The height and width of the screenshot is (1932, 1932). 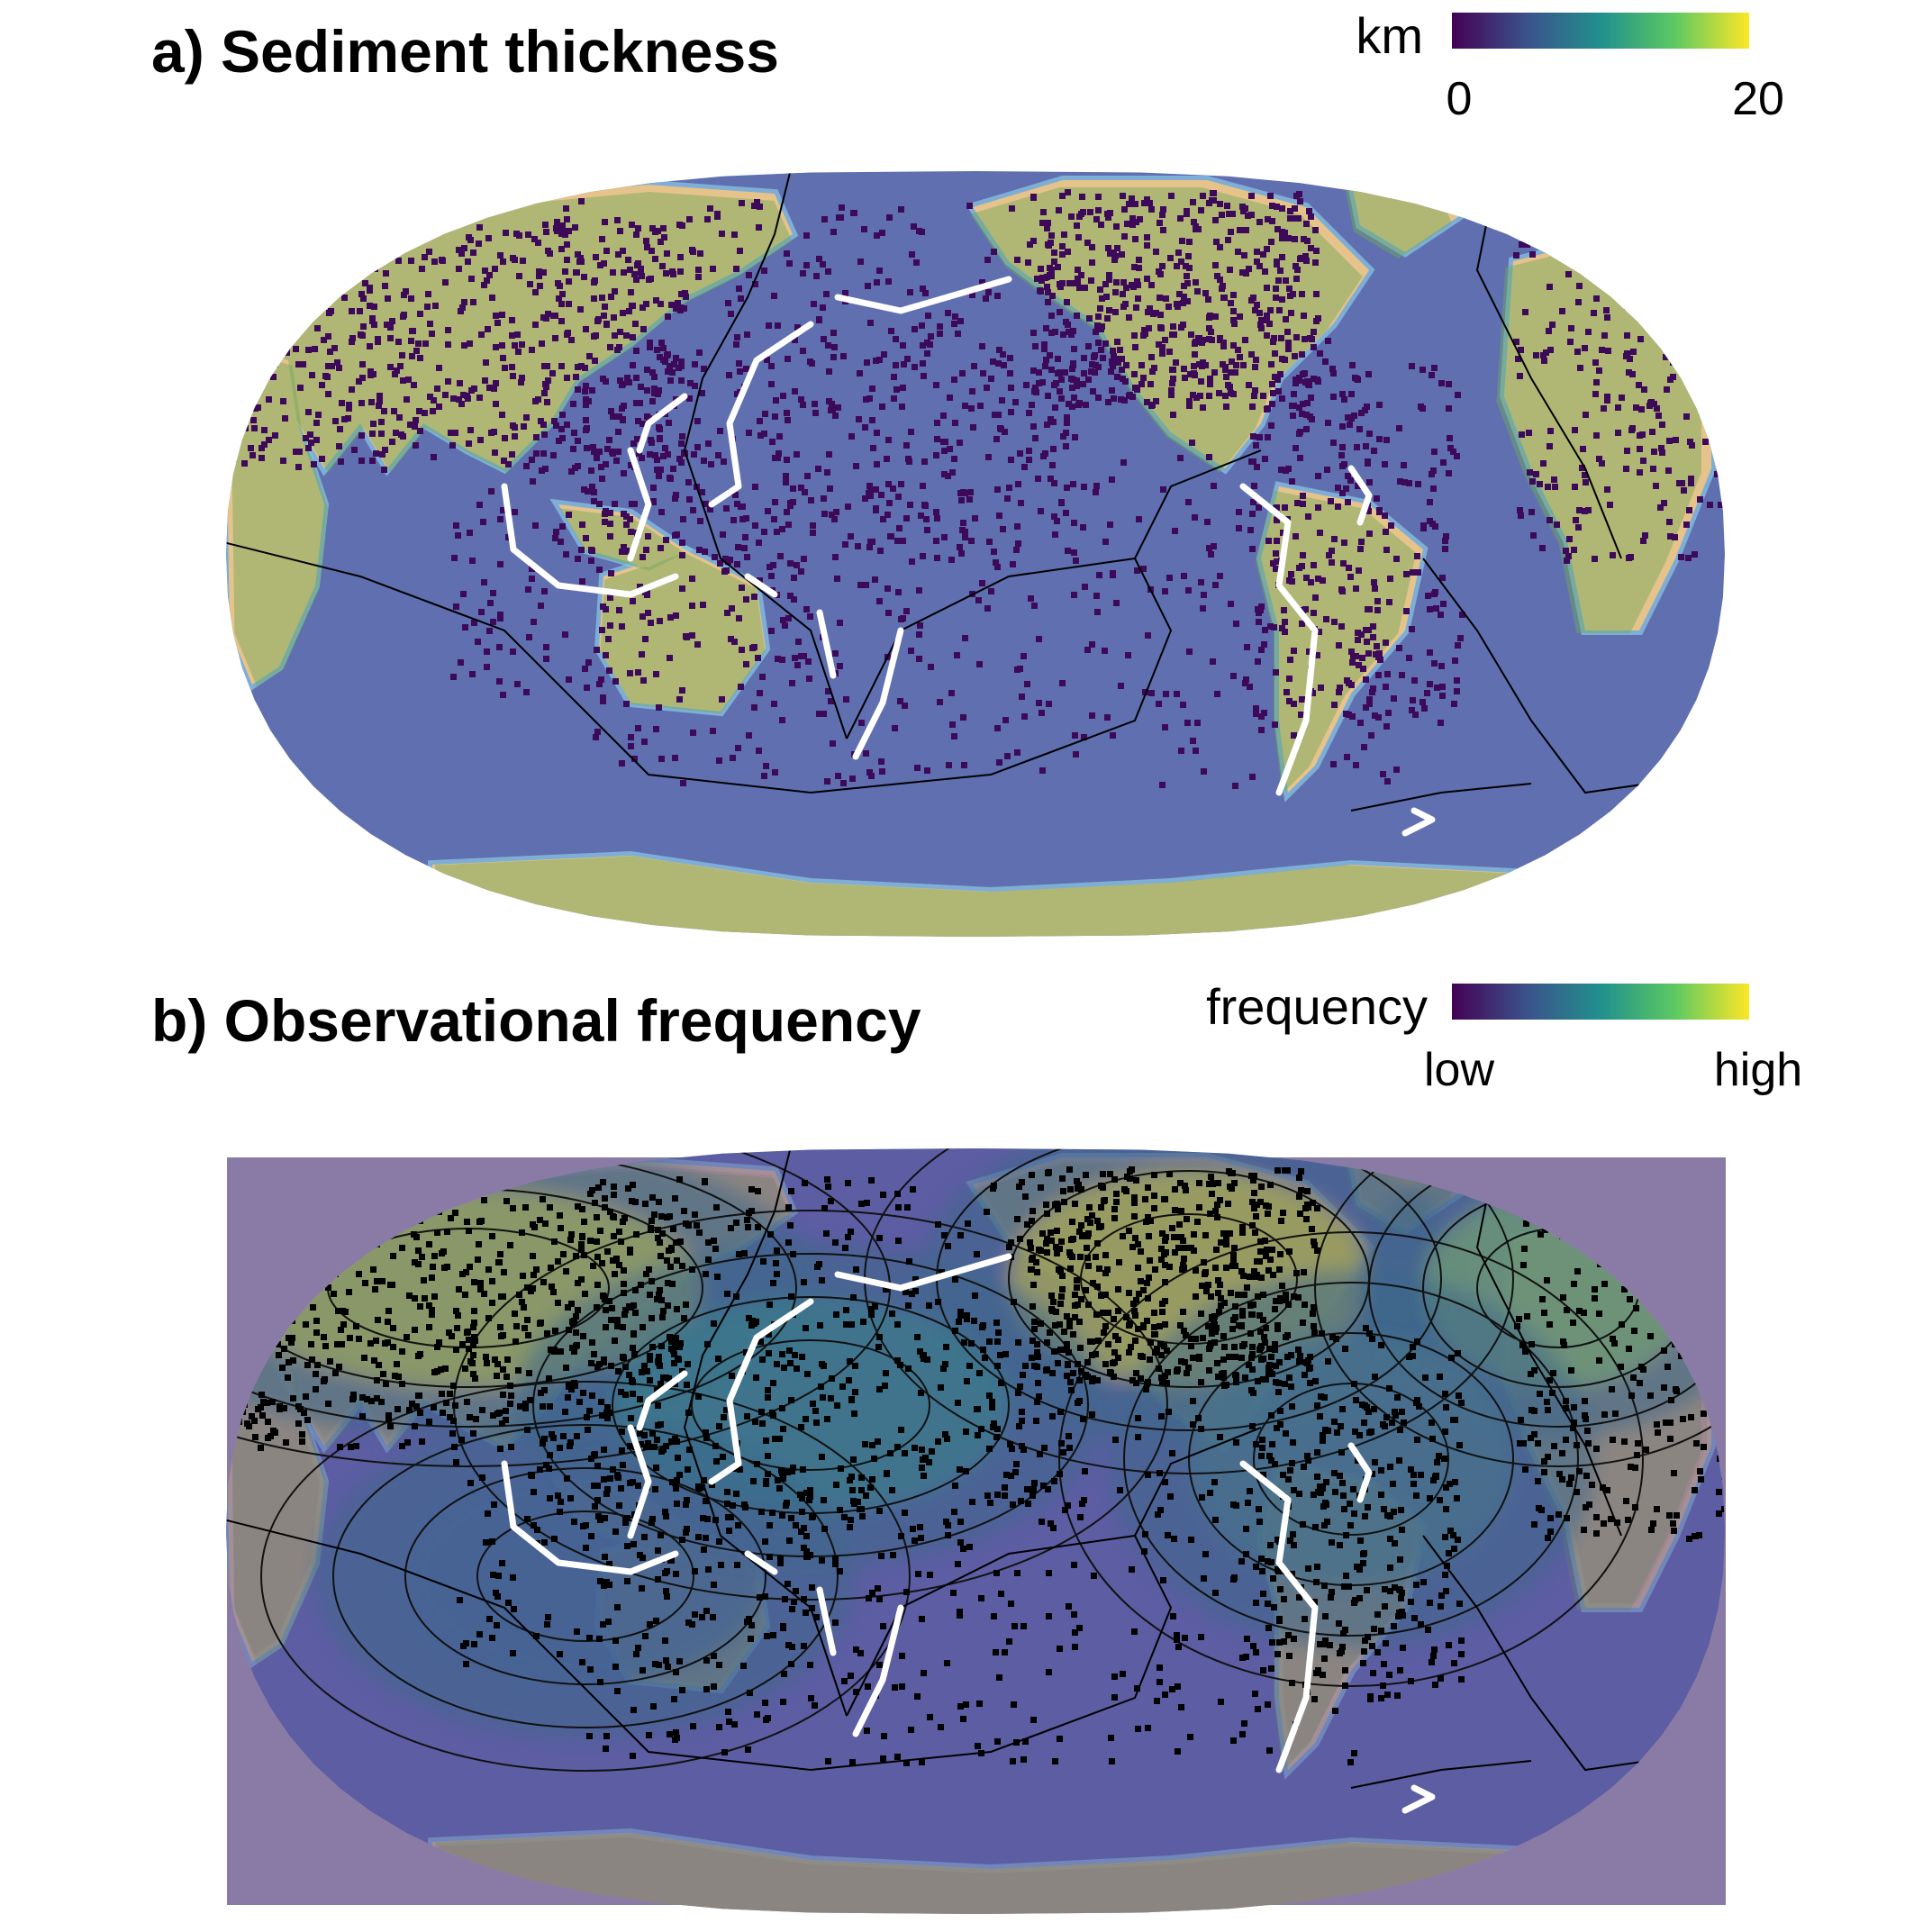 What do you see at coordinates (878, 693) in the screenshot?
I see `subduction-zone` at bounding box center [878, 693].